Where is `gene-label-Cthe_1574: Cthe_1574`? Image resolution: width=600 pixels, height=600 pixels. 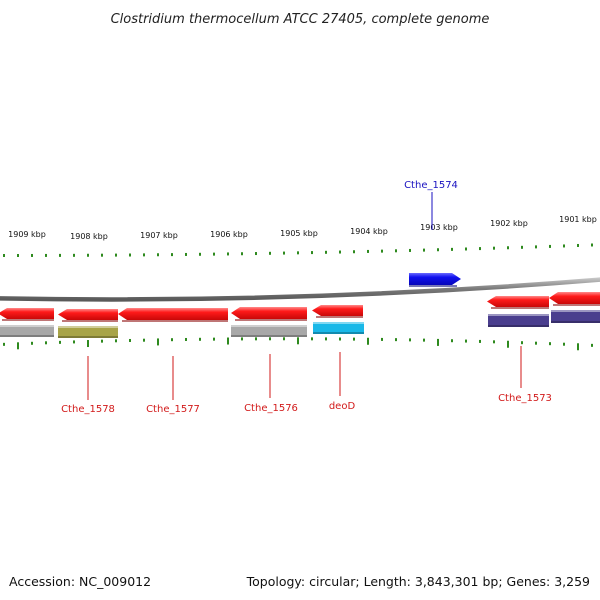
gene-label-Cthe_1574: Cthe_1574 is located at coordinates (431, 205).